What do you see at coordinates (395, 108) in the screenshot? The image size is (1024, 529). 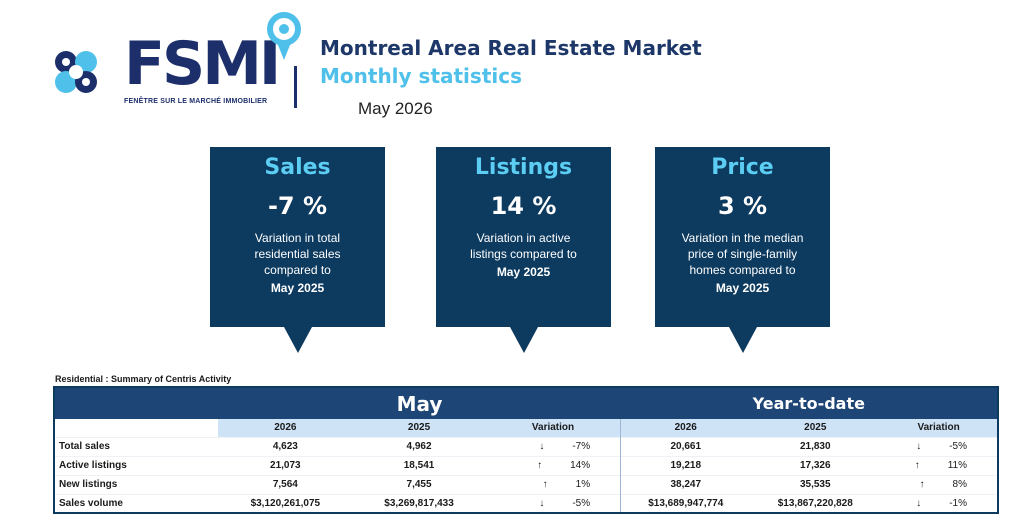 I see `report-period: May 2026` at bounding box center [395, 108].